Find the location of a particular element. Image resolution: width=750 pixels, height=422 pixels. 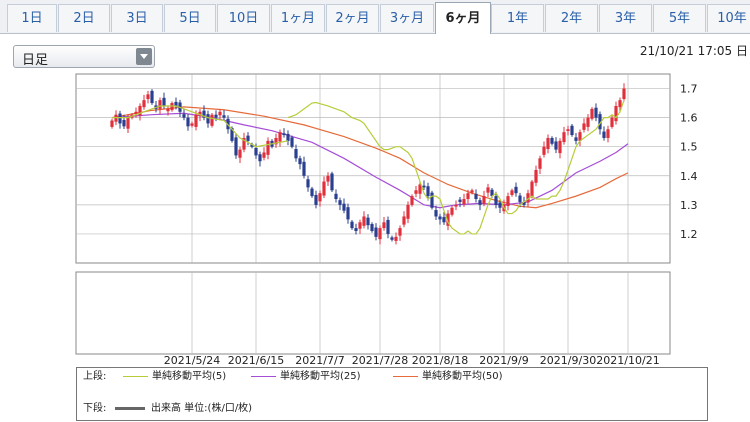

y-tick-label-0: 1.7 is located at coordinates (689, 89).